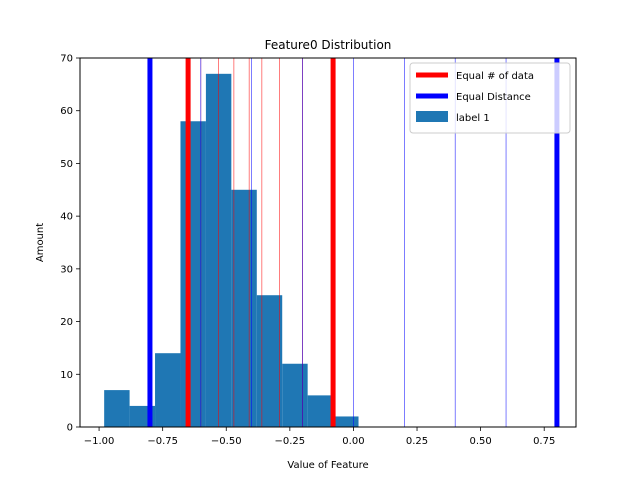  What do you see at coordinates (495, 76) in the screenshot?
I see `legend-label: Equal # of data` at bounding box center [495, 76].